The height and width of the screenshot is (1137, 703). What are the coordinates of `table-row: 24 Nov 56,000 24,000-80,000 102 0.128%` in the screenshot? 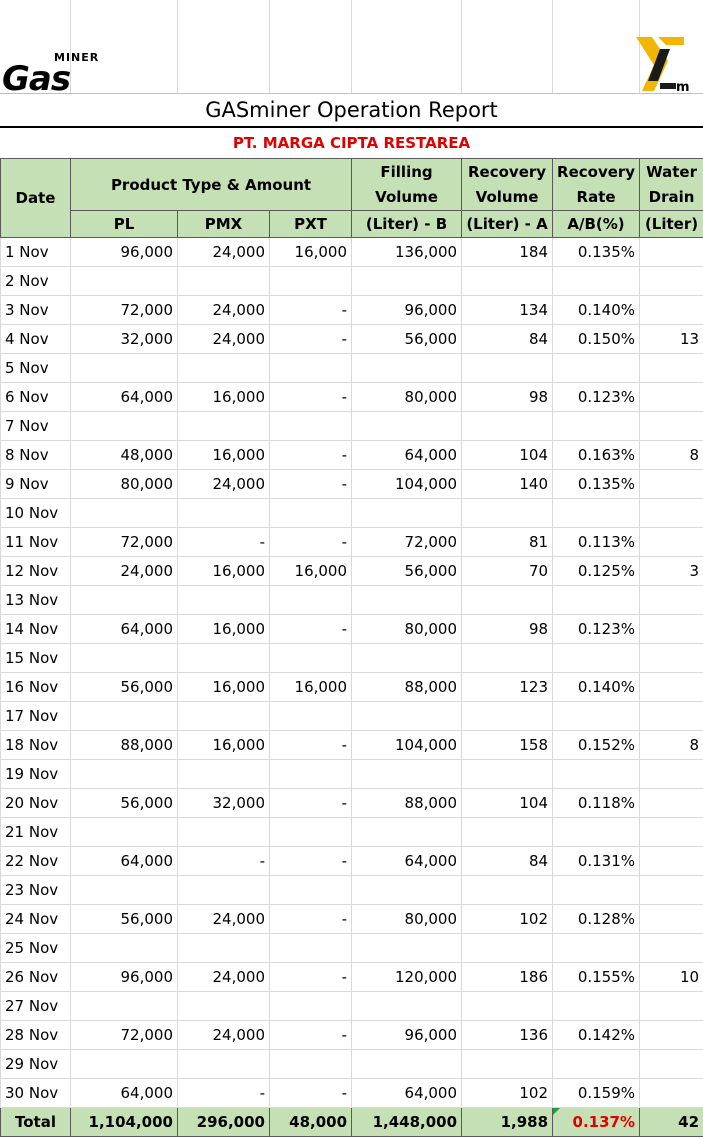 It's located at (351, 919).